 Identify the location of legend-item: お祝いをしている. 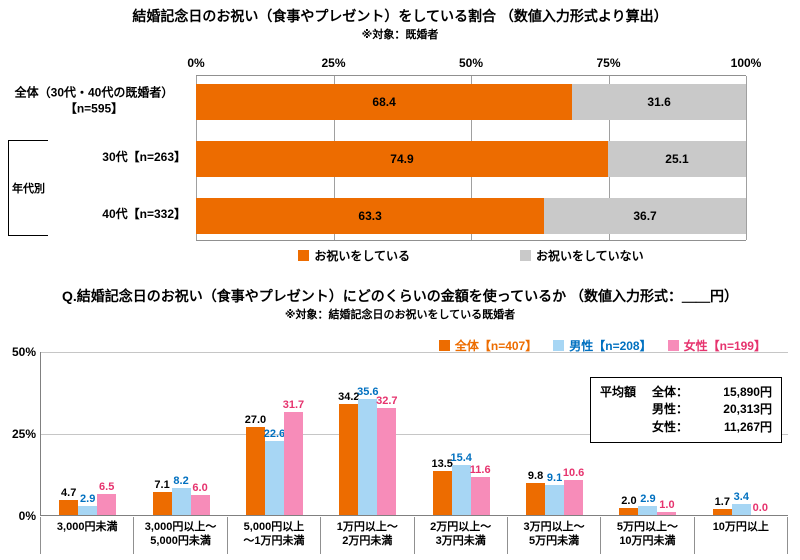
(354, 255).